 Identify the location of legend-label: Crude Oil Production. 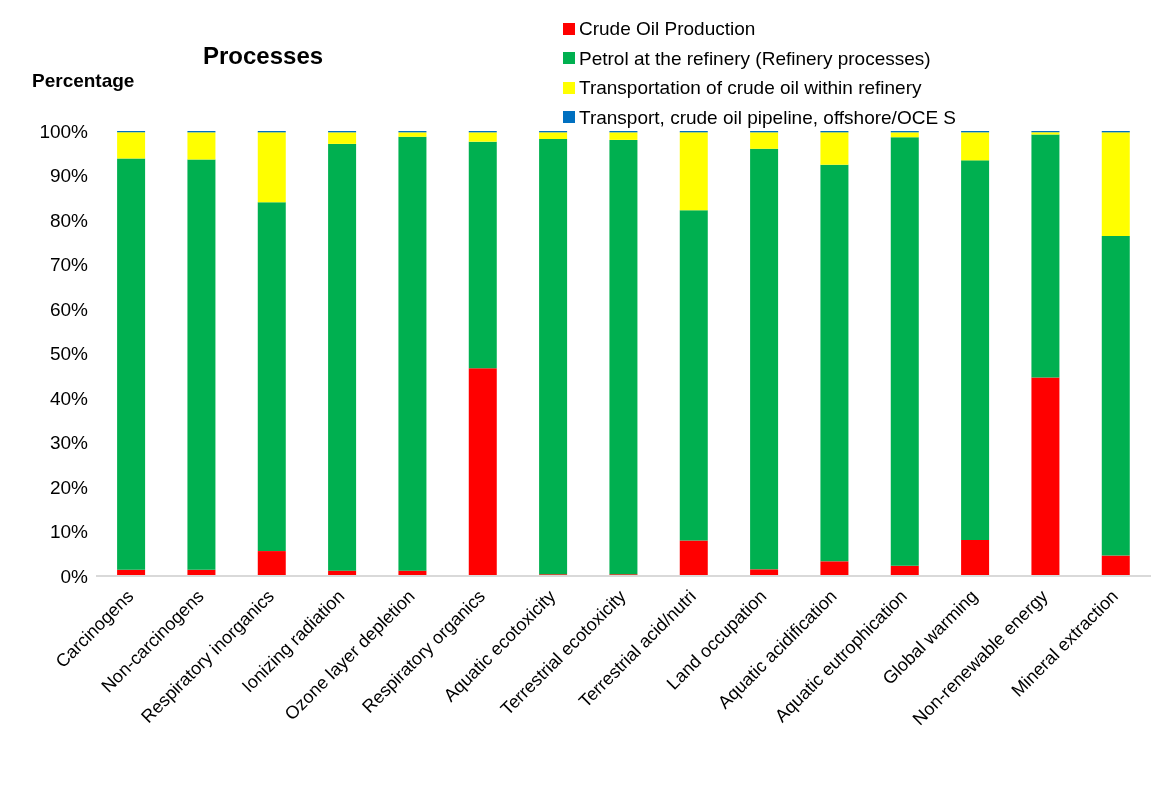
(667, 29).